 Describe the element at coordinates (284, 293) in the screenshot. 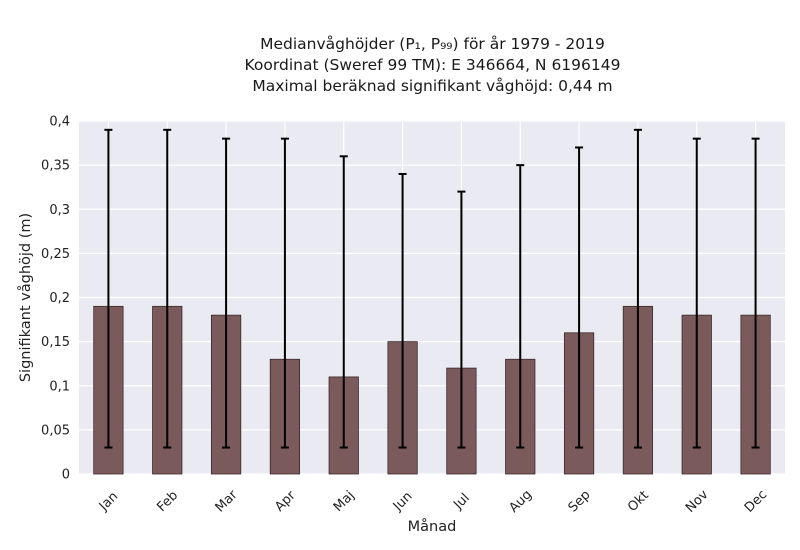

I see `error-bar-apr` at that location.